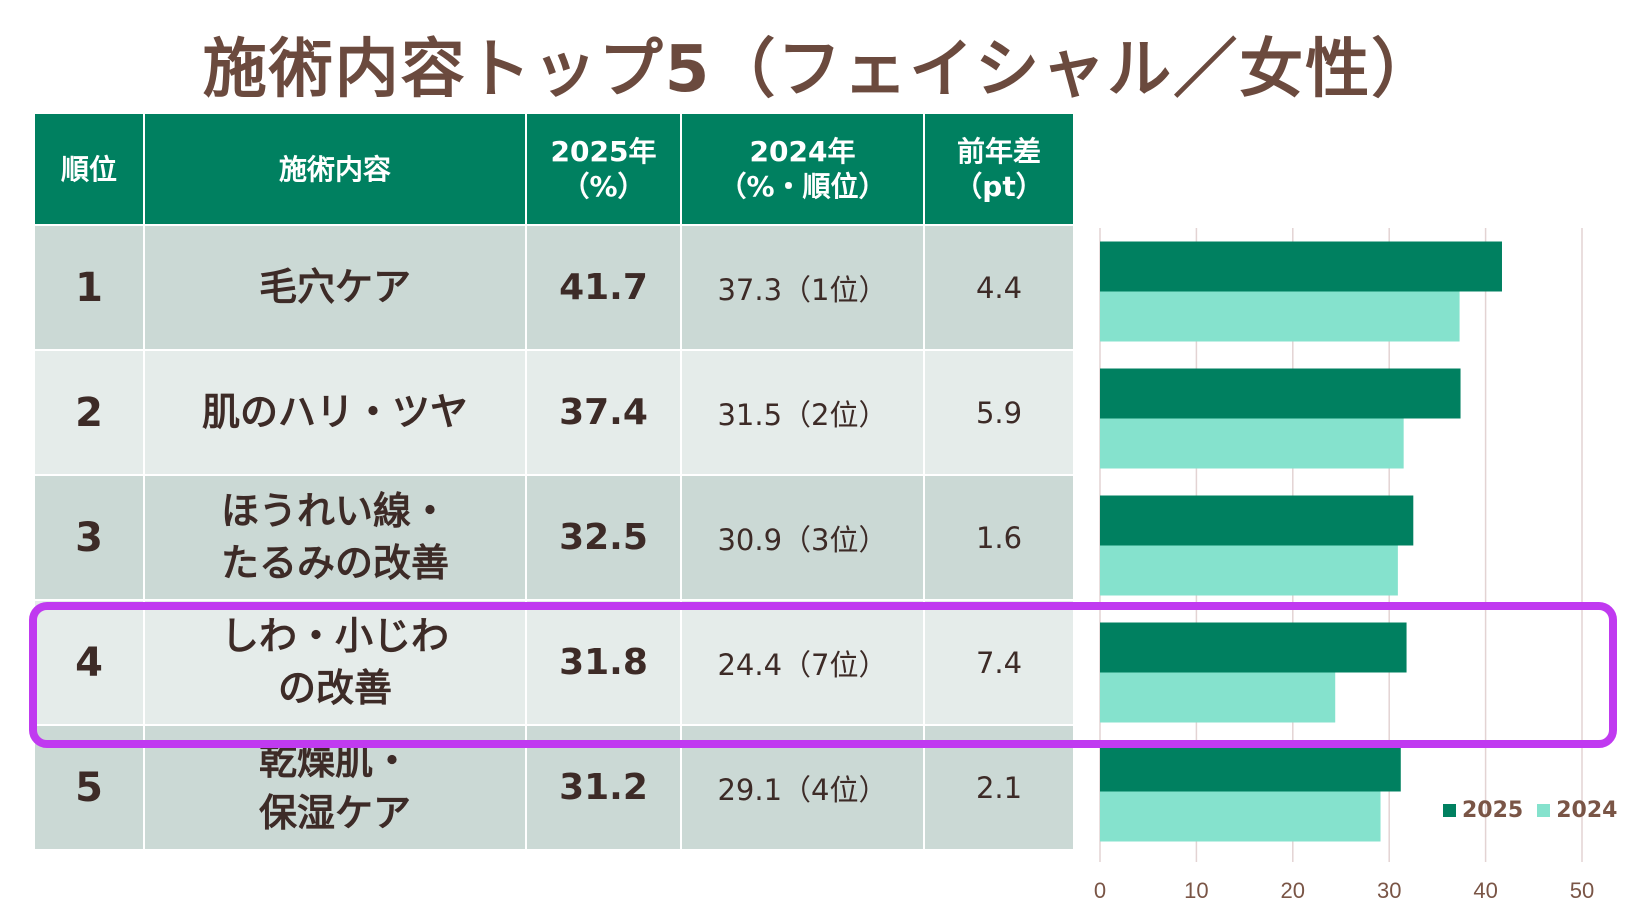  Describe the element at coordinates (89, 412) in the screenshot. I see `cell-rank: 2` at that location.